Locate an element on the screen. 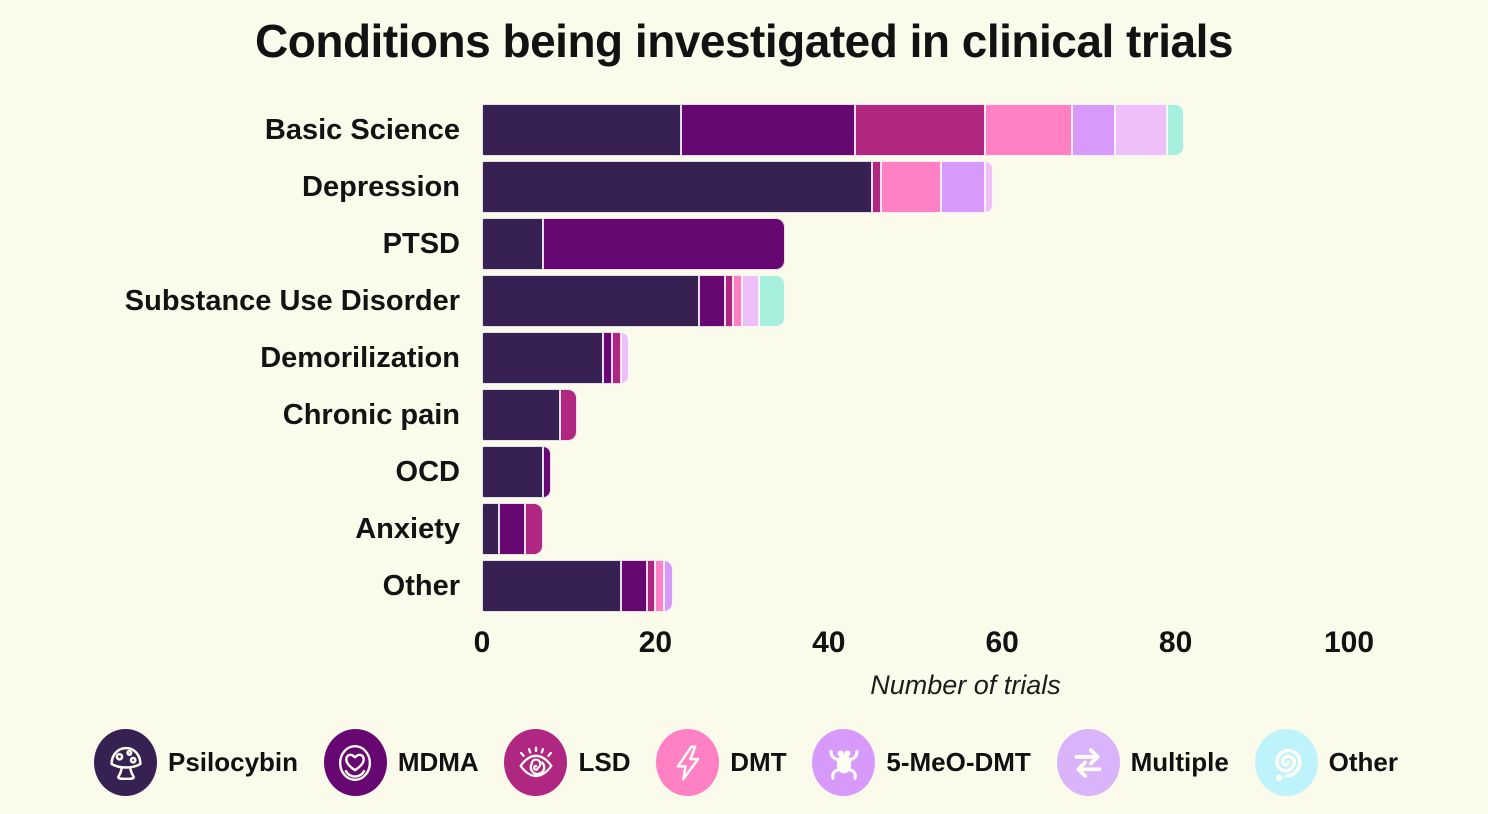 This screenshot has width=1488, height=814. chart-row-basic-science: Basic Science is located at coordinates (744, 130).